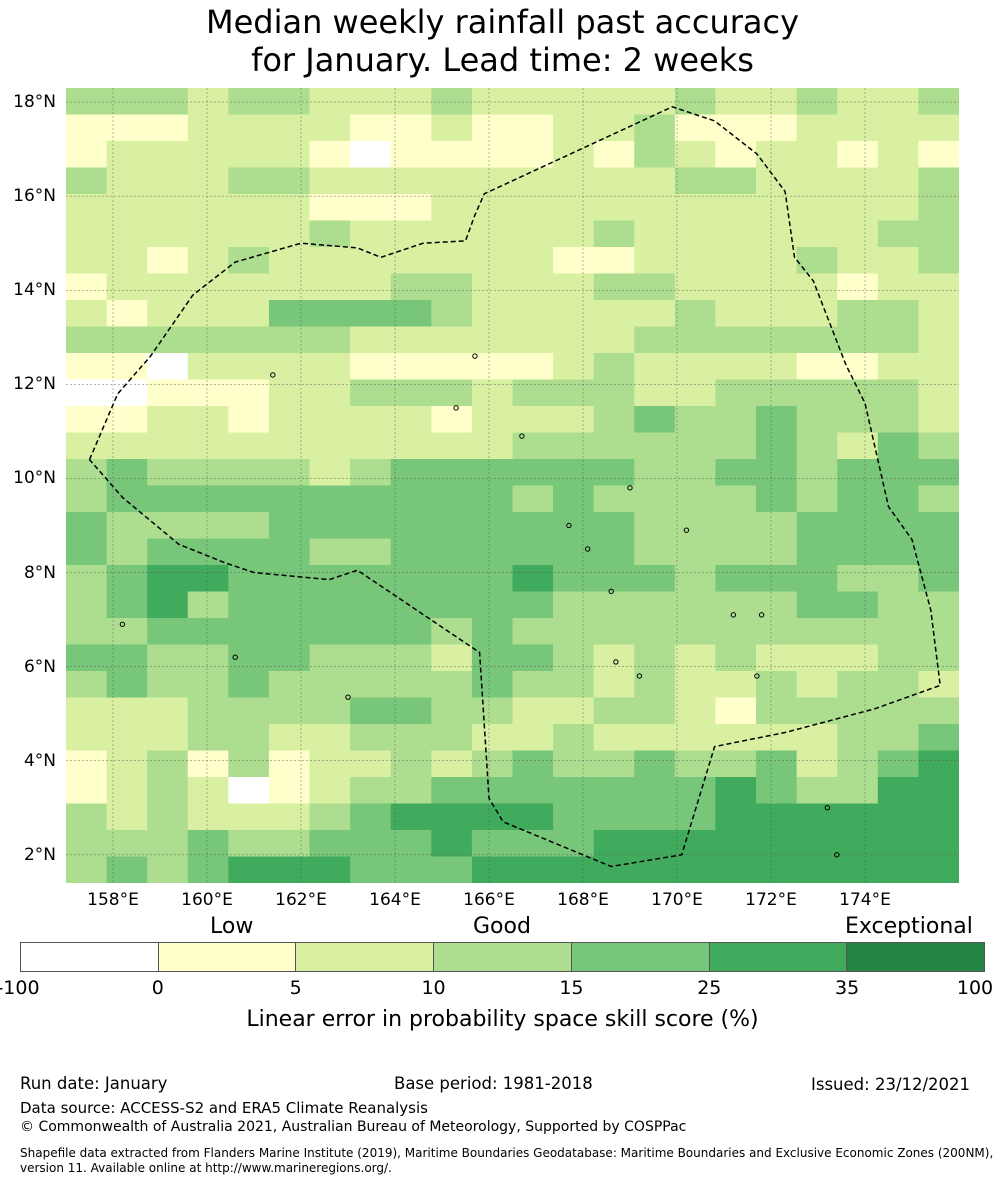 The width and height of the screenshot is (1005, 1185). Describe the element at coordinates (20, 988) in the screenshot. I see `colorbar-tick-label: -100` at that location.